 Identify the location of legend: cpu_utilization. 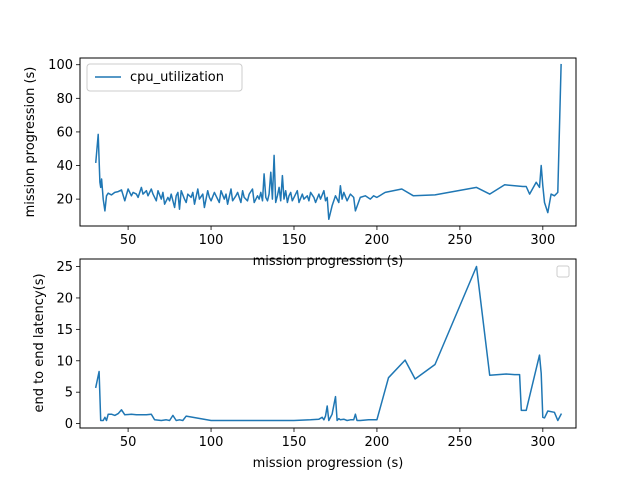
(164, 77).